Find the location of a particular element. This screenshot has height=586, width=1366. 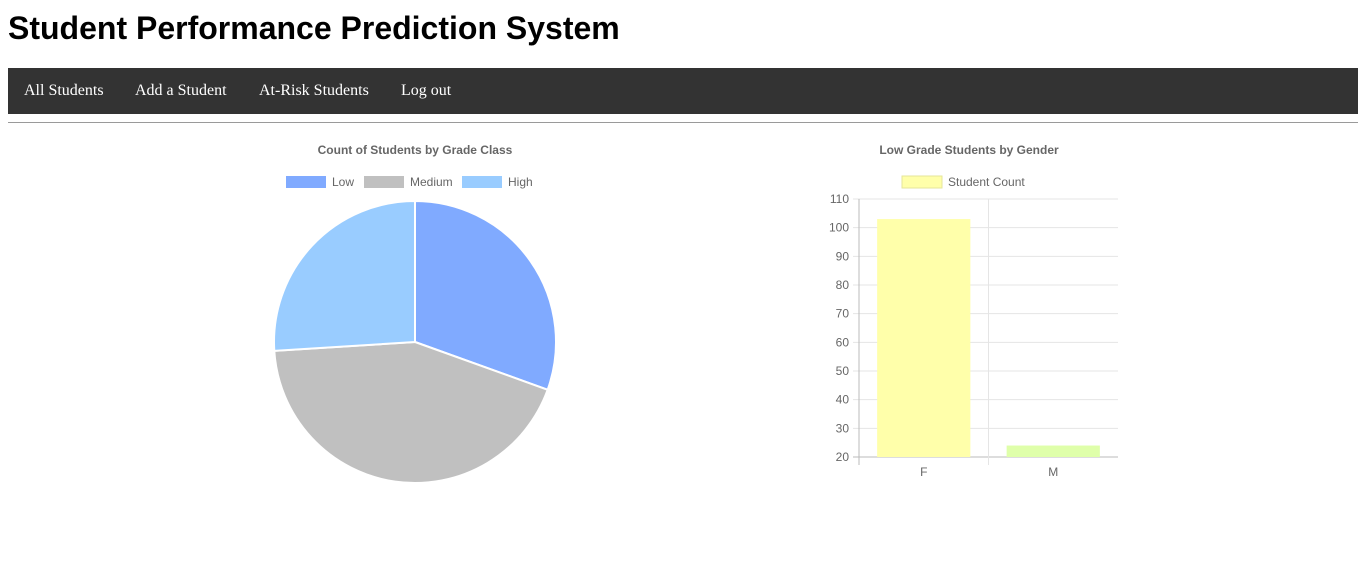

nav-log-out: Log out is located at coordinates (426, 90).